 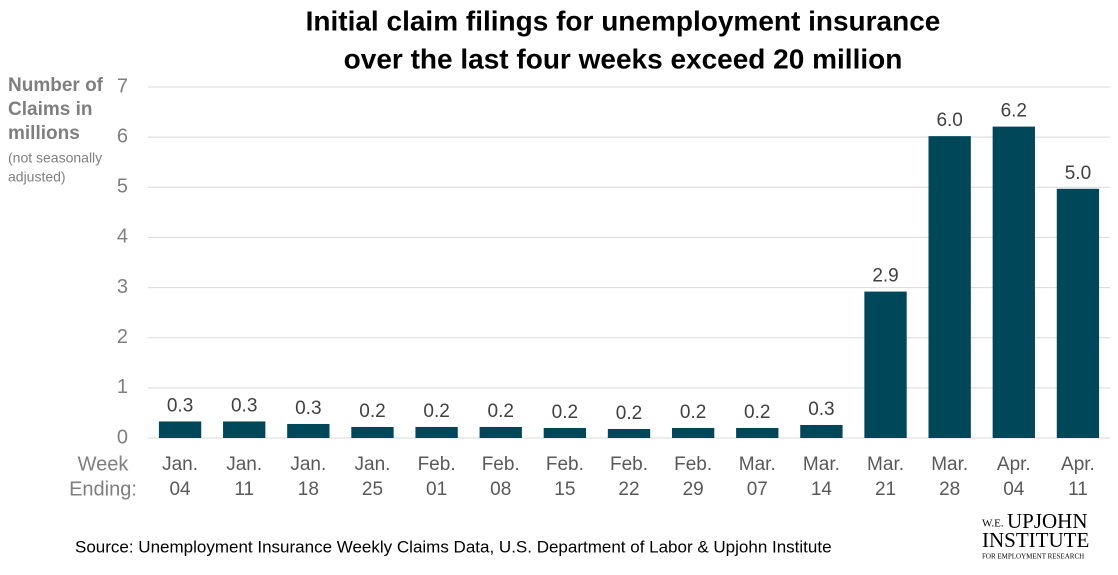 What do you see at coordinates (122, 337) in the screenshot?
I see `y-tick-label: 2` at bounding box center [122, 337].